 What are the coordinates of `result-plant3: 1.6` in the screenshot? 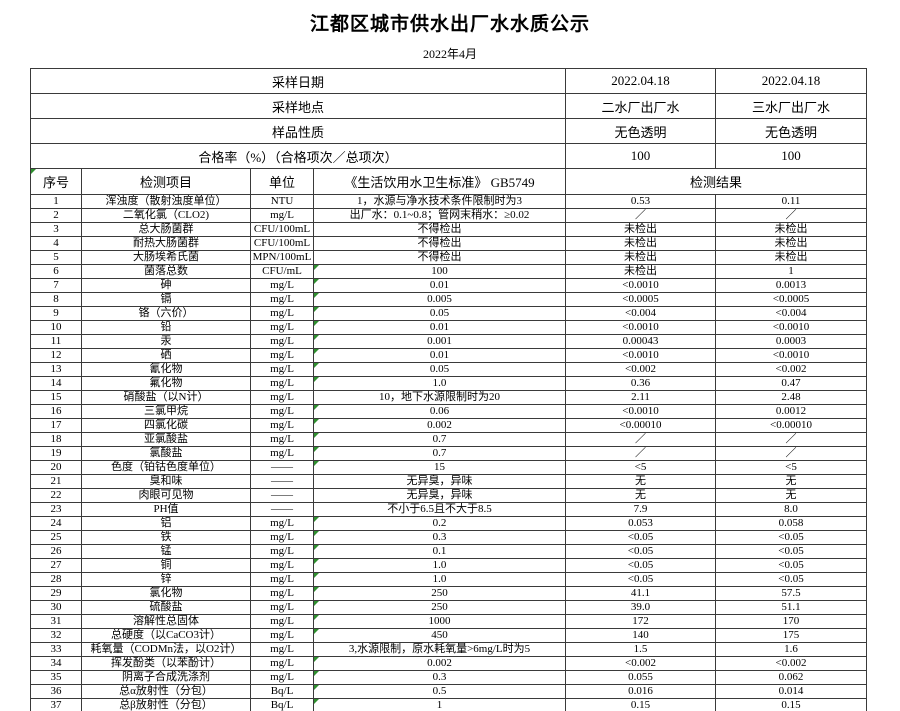 It's located at (791, 649).